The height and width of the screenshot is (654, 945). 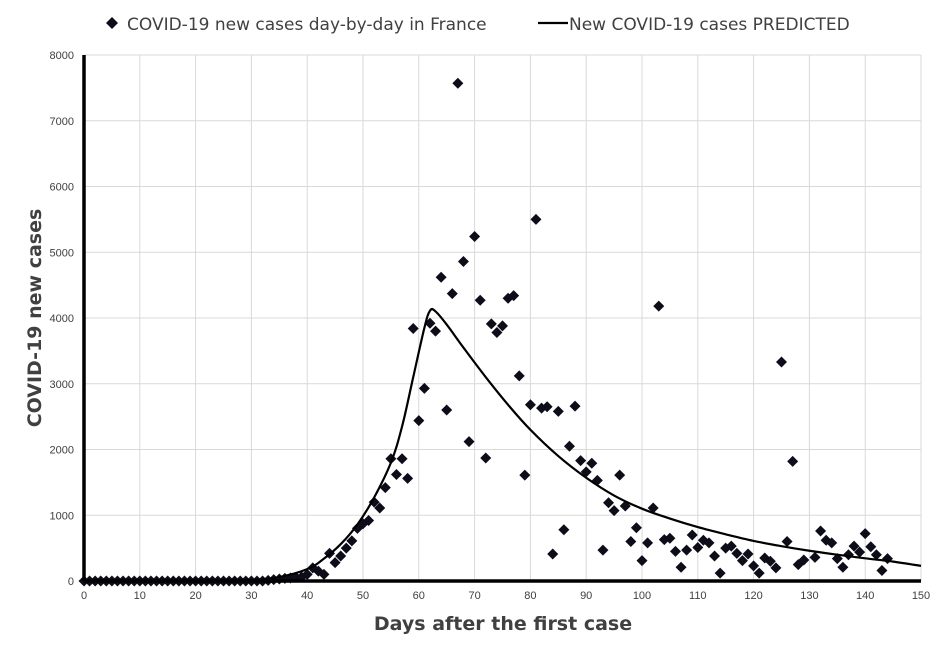 What do you see at coordinates (62, 451) in the screenshot?
I see `y-tick-label: 2000` at bounding box center [62, 451].